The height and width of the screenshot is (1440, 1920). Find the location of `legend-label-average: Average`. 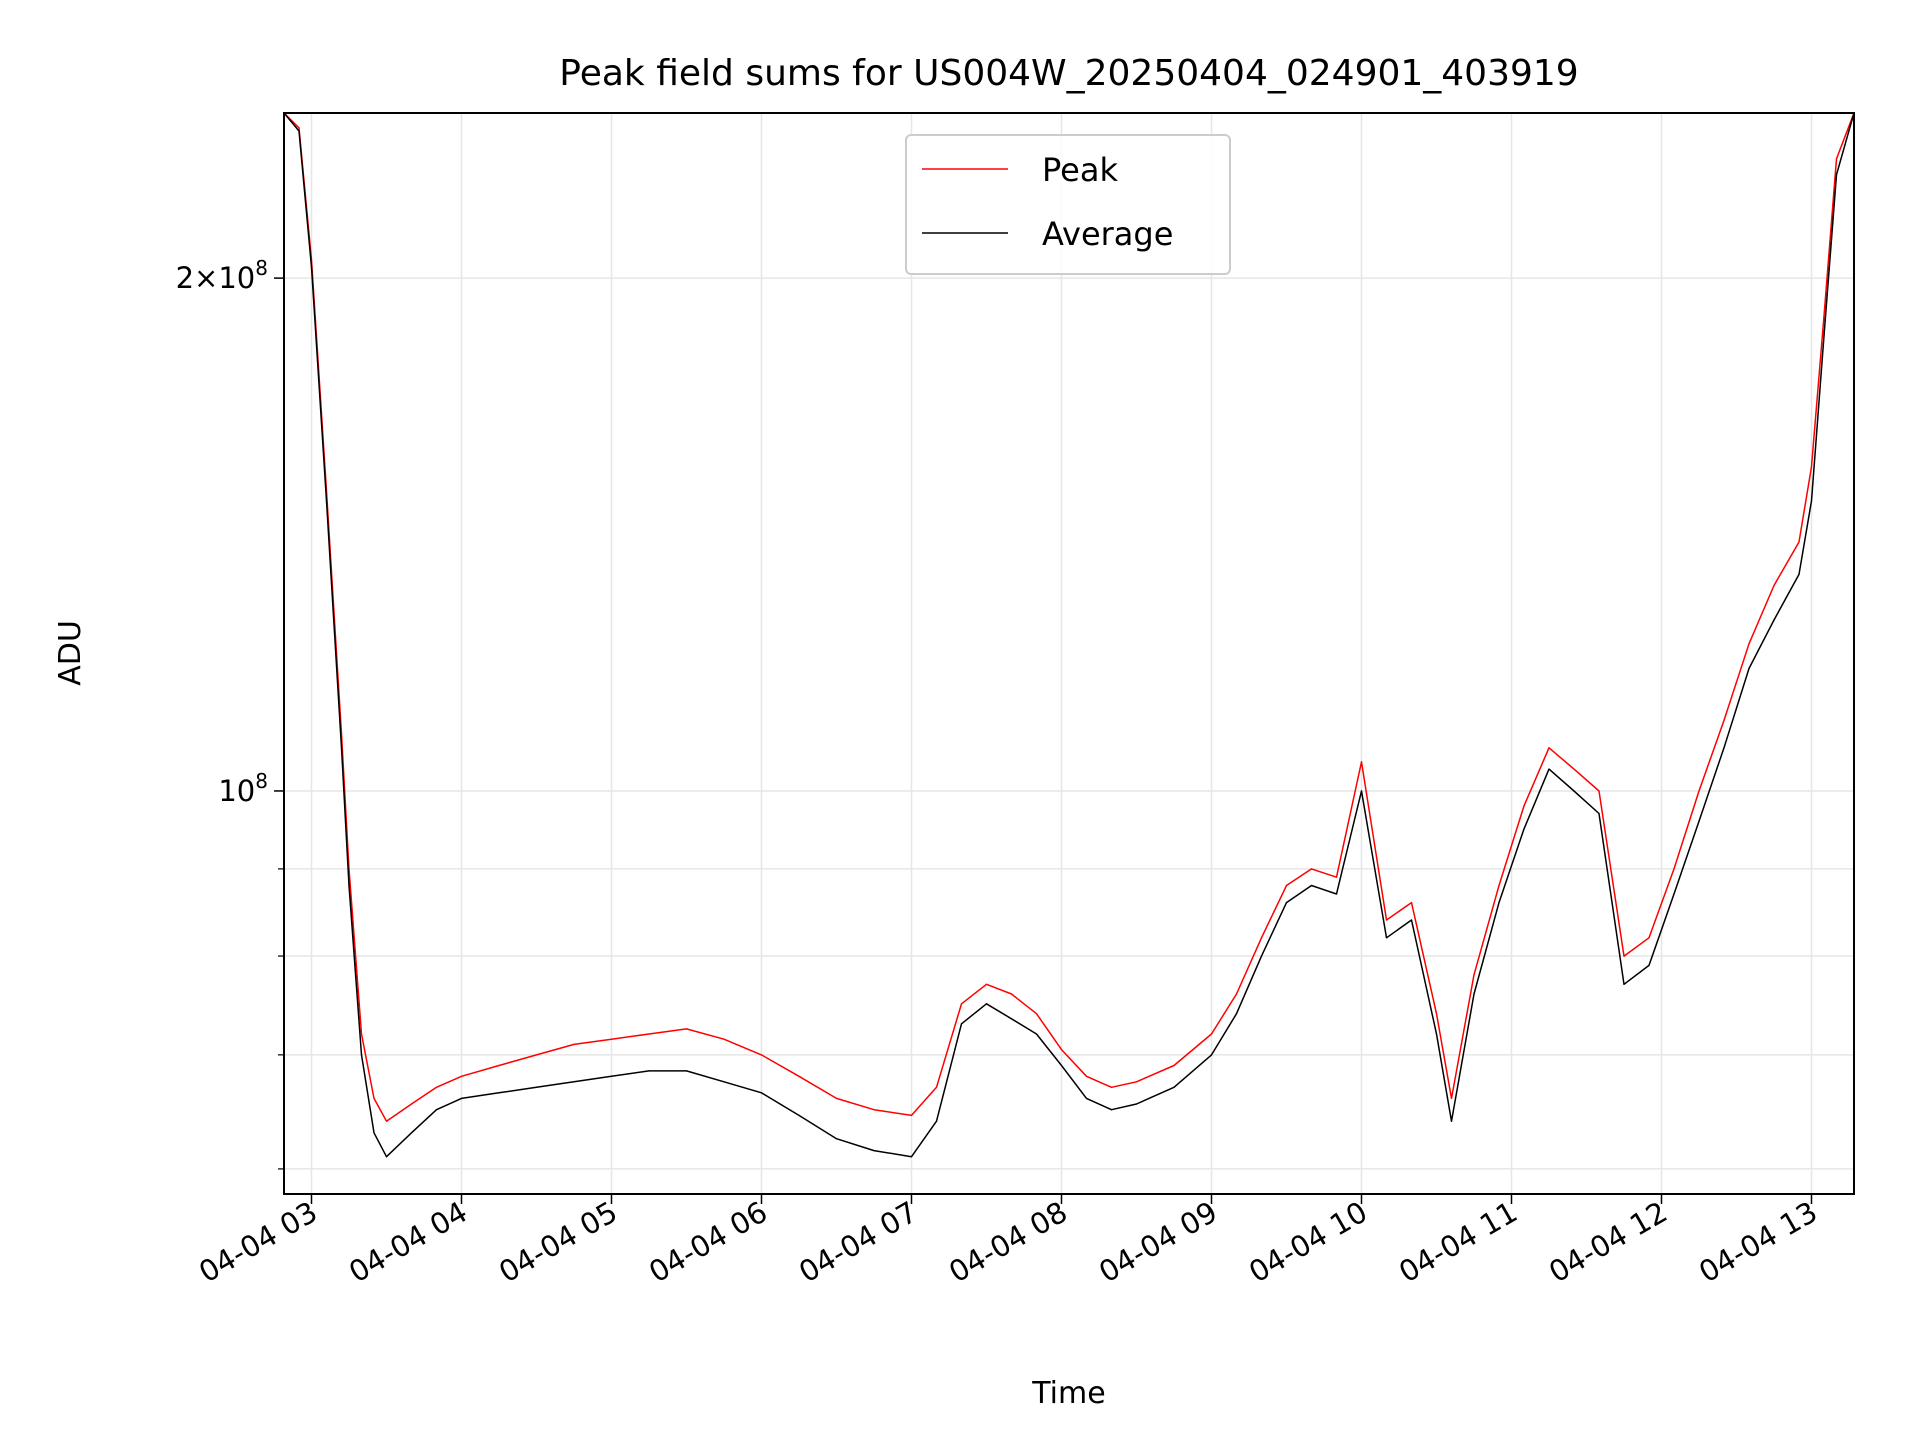

legend-label-average: Average is located at coordinates (1107, 234).